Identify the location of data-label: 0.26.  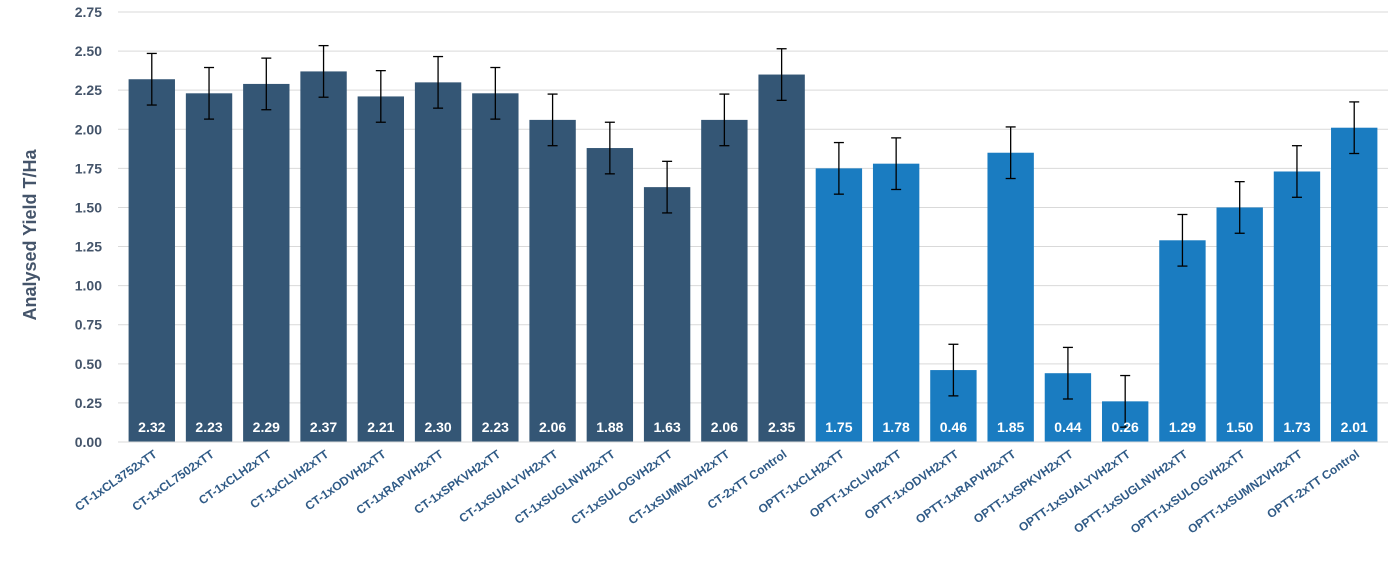
(1125, 427).